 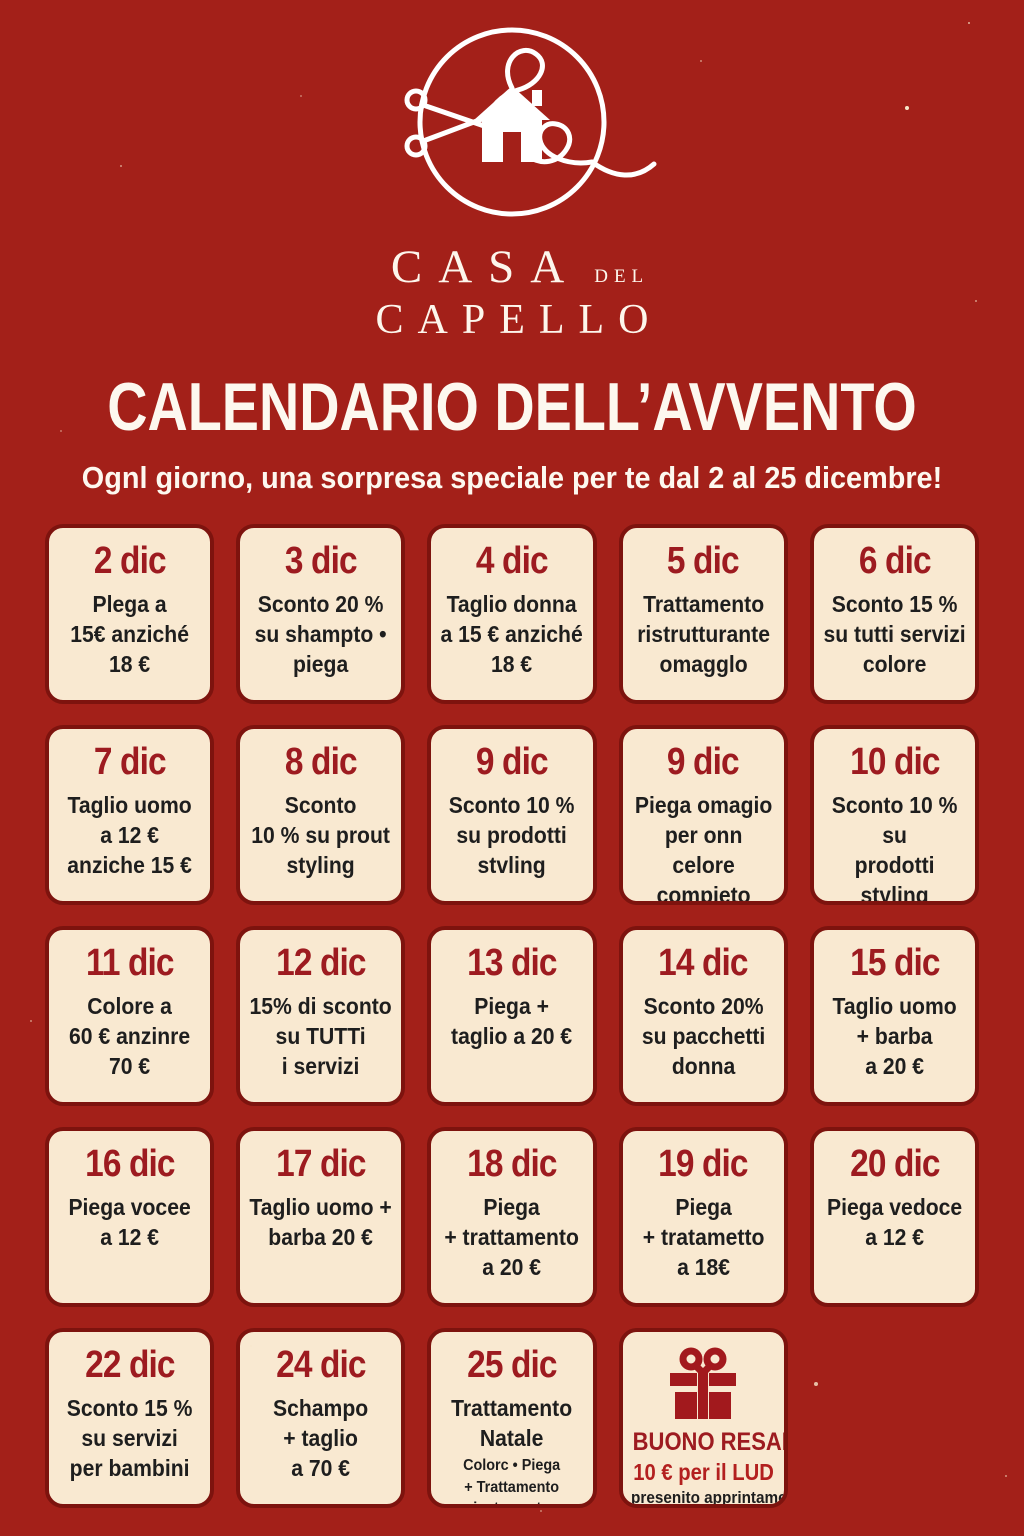 What do you see at coordinates (320, 1222) in the screenshot?
I see `card-offer: Taglio uomo + barba 20 €` at bounding box center [320, 1222].